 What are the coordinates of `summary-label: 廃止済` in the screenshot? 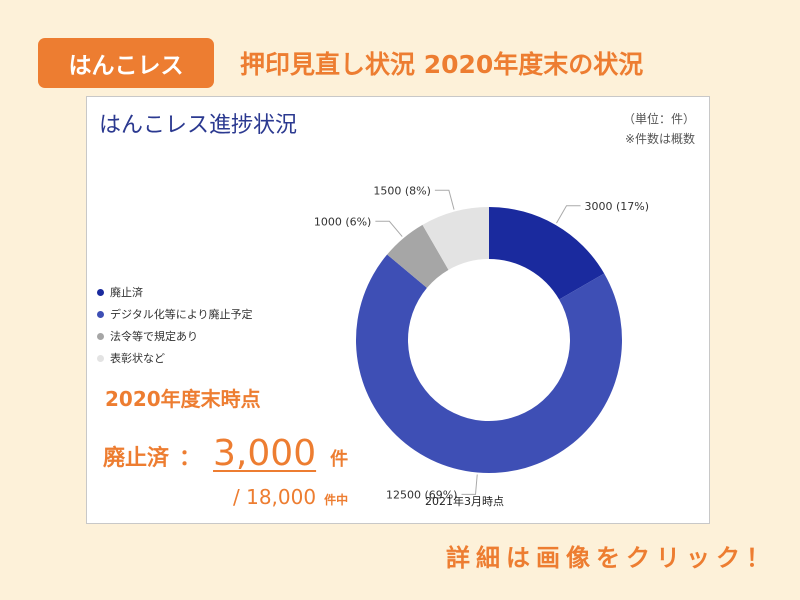 It's located at (136, 458).